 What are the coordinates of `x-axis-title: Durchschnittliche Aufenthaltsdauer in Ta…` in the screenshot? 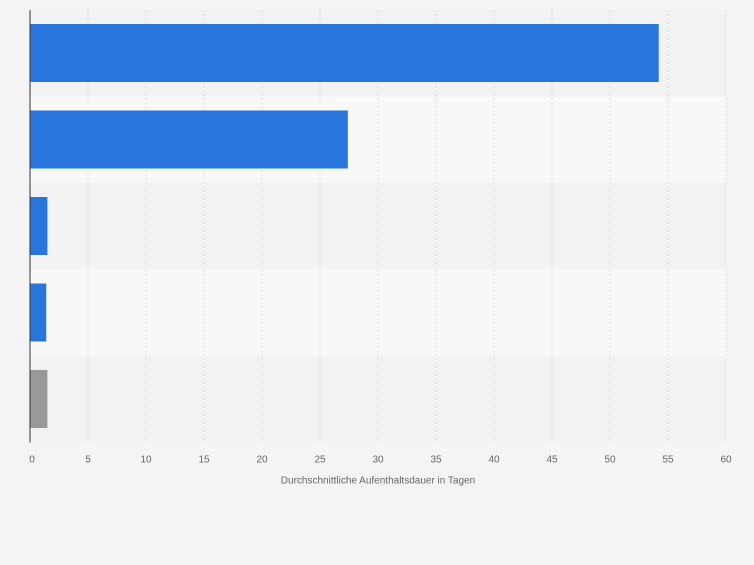 It's located at (378, 481).